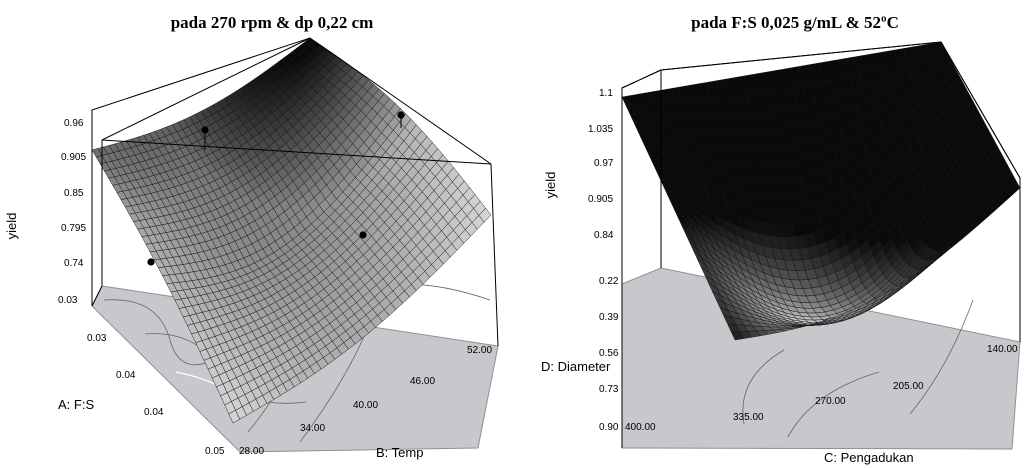 Image resolution: width=1026 pixels, height=468 pixels. What do you see at coordinates (795, 22) in the screenshot?
I see `right-chart-title: pada F:S 0,025 g/mL & 52ºC` at bounding box center [795, 22].